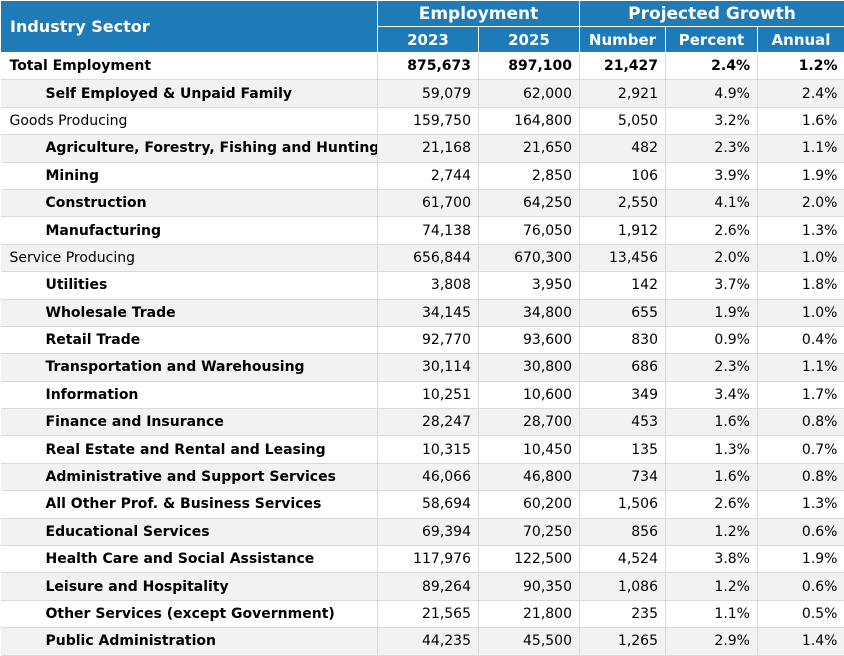 This screenshot has height=656, width=844. What do you see at coordinates (623, 641) in the screenshot?
I see `cell: 1,265` at bounding box center [623, 641].